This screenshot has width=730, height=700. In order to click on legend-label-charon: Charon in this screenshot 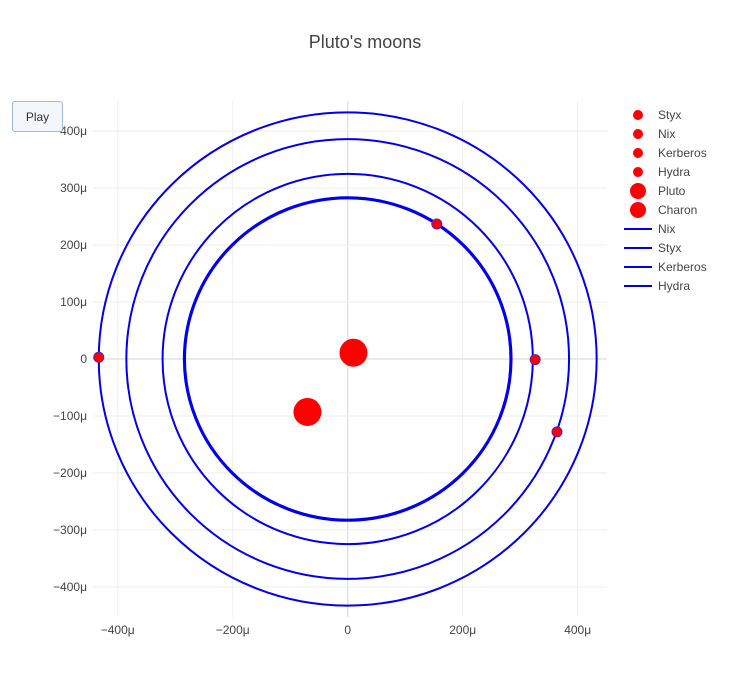, I will do `click(677, 210)`.